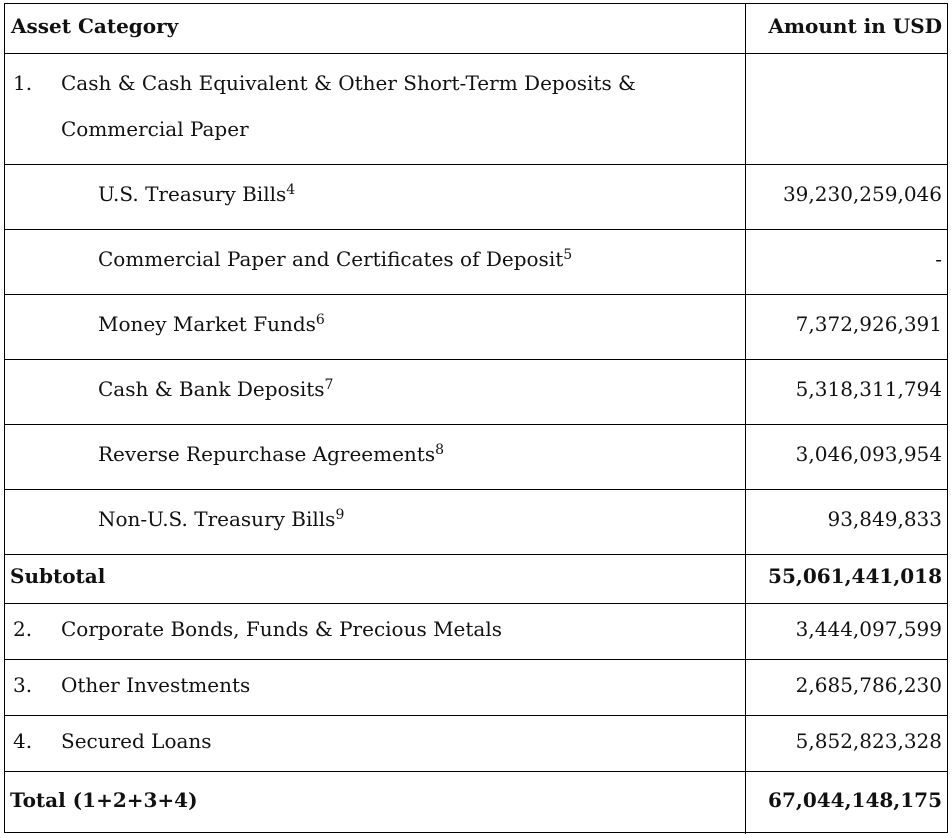 Image resolution: width=952 pixels, height=838 pixels. I want to click on label-cell: Cash & Bank Deposits7, so click(375, 392).